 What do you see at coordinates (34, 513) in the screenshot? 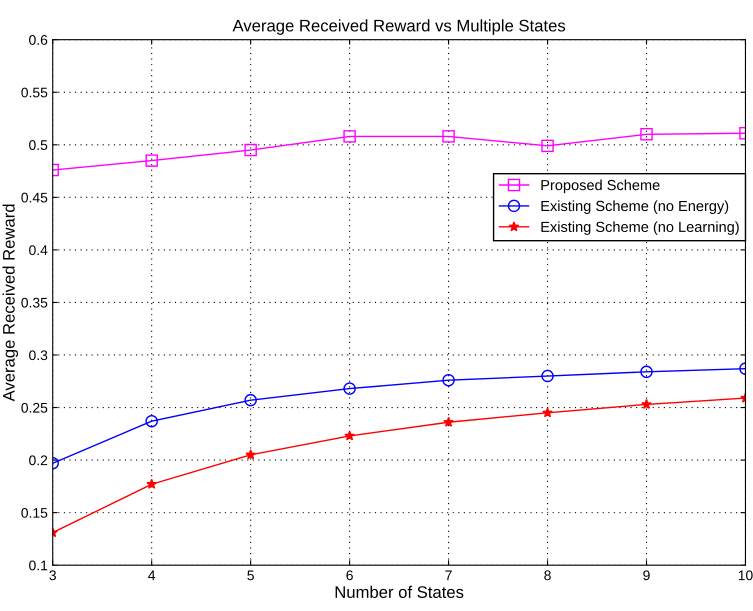
I see `y-tick-label: 0.15` at bounding box center [34, 513].